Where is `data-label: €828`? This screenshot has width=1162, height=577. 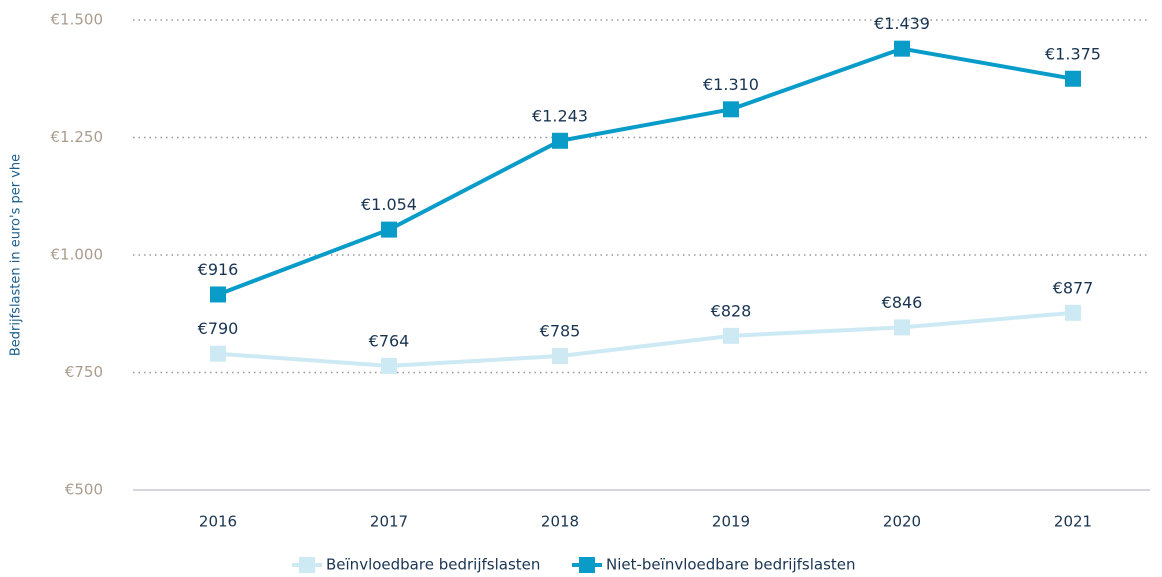 data-label: €828 is located at coordinates (731, 310).